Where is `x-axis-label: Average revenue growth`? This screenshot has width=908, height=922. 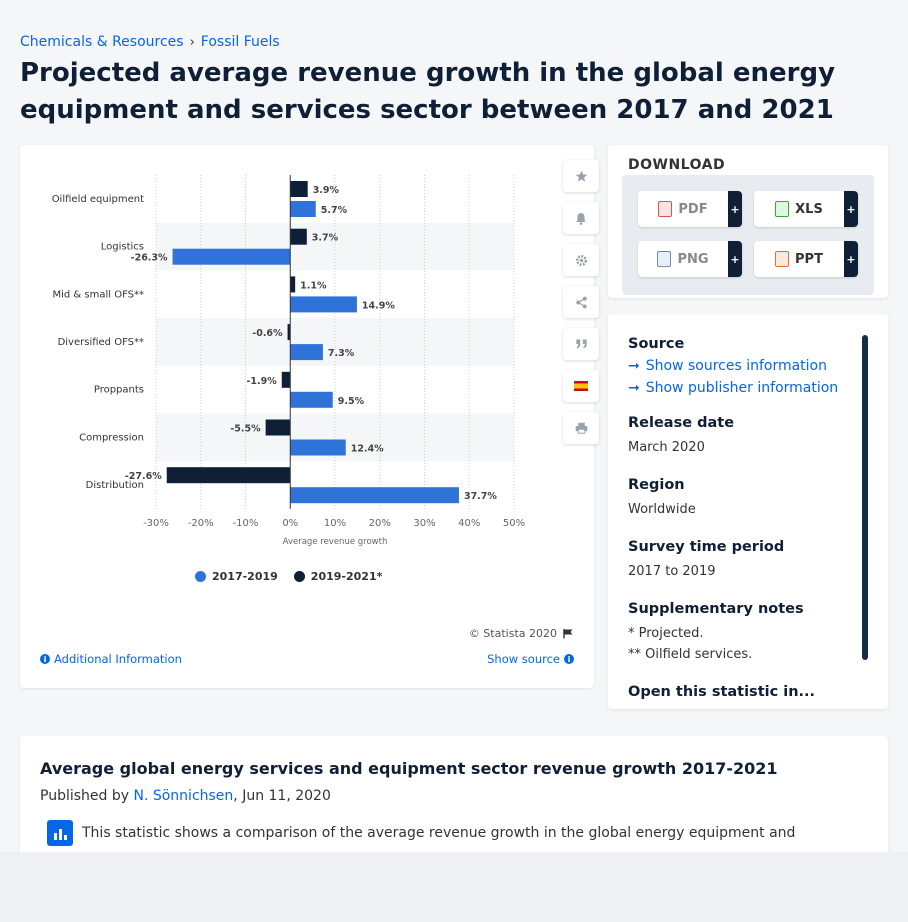 x-axis-label: Average revenue growth is located at coordinates (335, 542).